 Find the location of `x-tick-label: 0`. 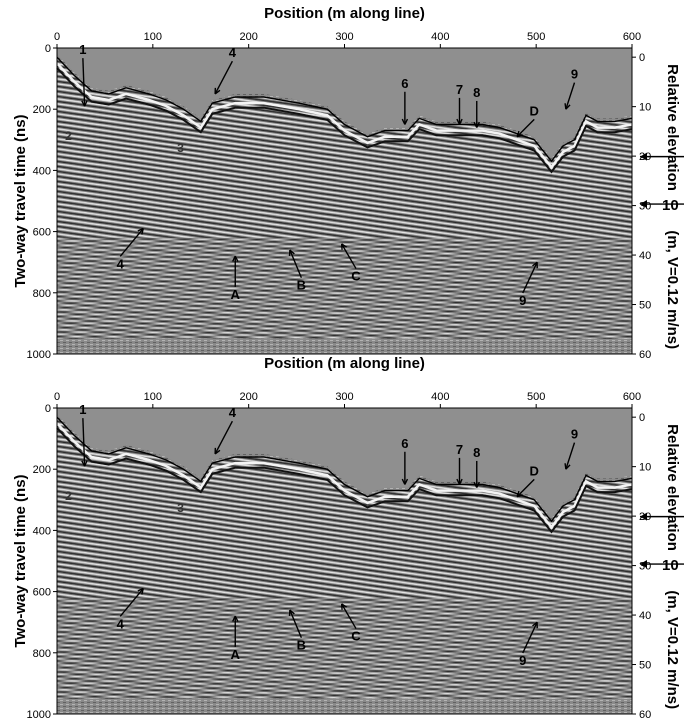

x-tick-label: 0 is located at coordinates (57, 397).